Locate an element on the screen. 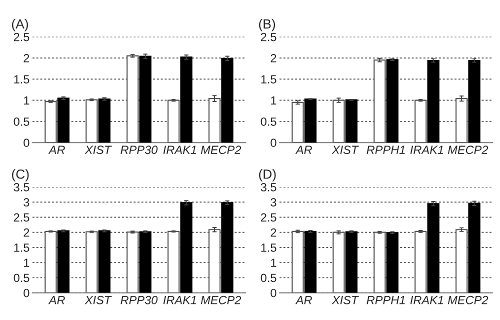 The height and width of the screenshot is (320, 500). chart-title: (D) is located at coordinates (267, 175).